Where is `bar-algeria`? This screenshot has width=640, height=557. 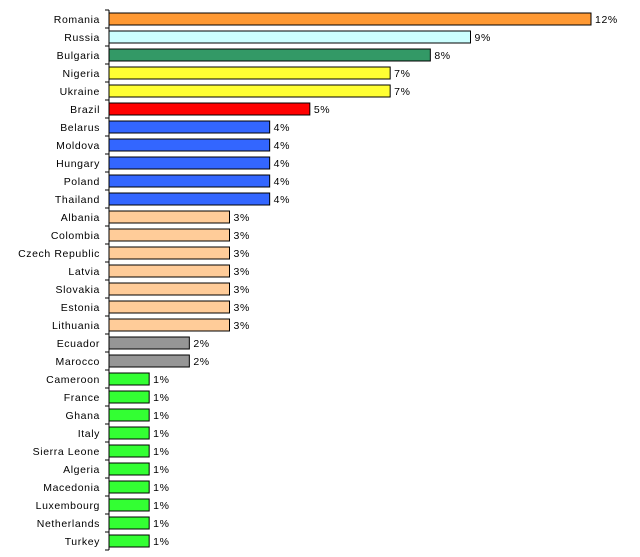
bar-algeria is located at coordinates (129, 469).